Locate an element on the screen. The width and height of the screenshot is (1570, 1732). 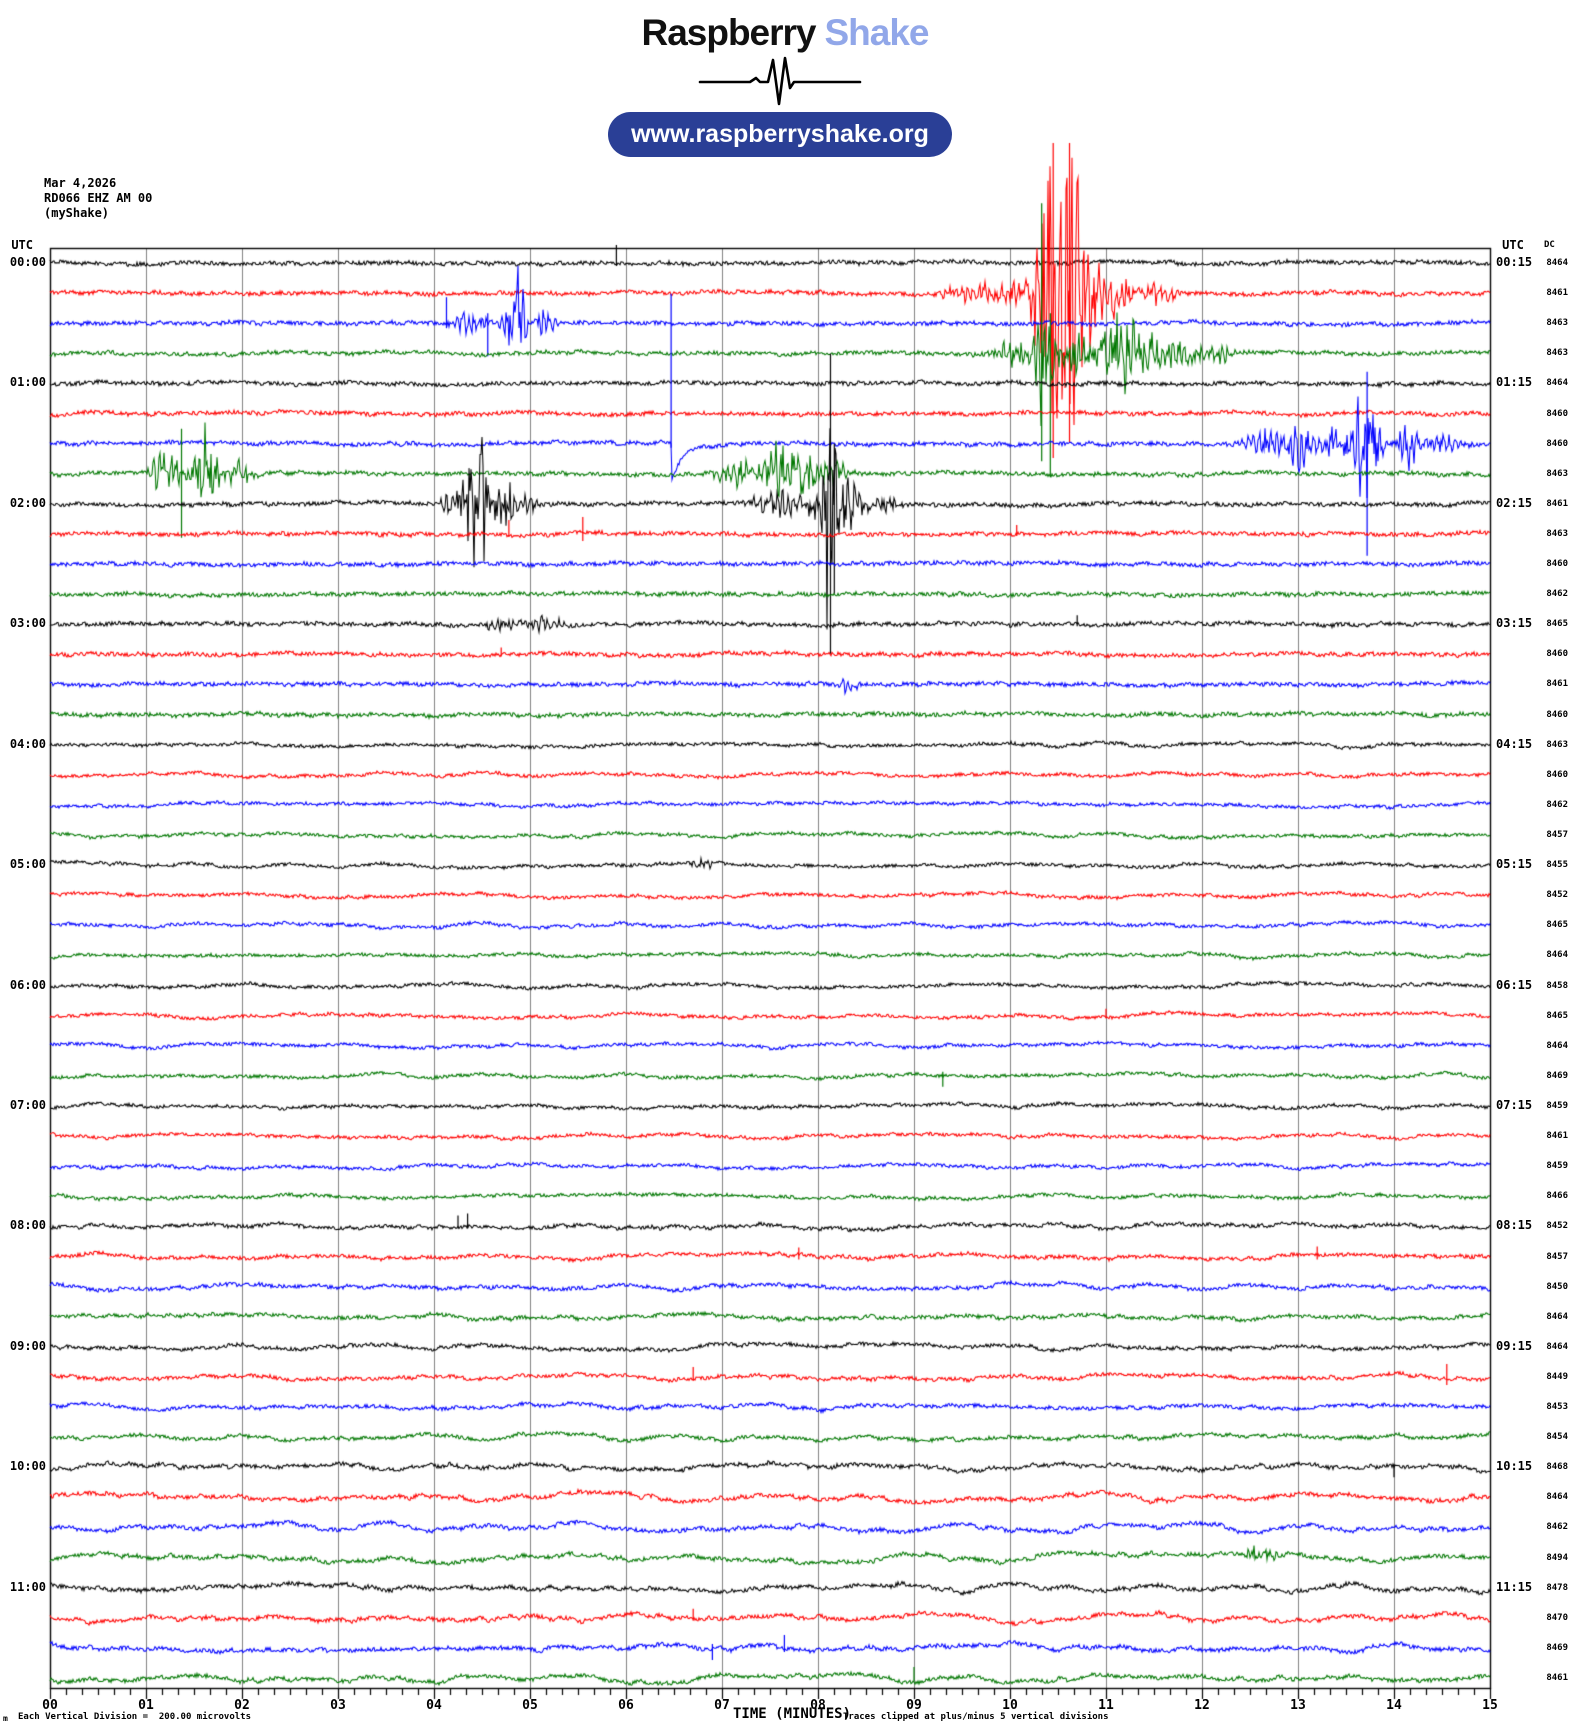
hour-label-left: 00:00 is located at coordinates (27, 262).